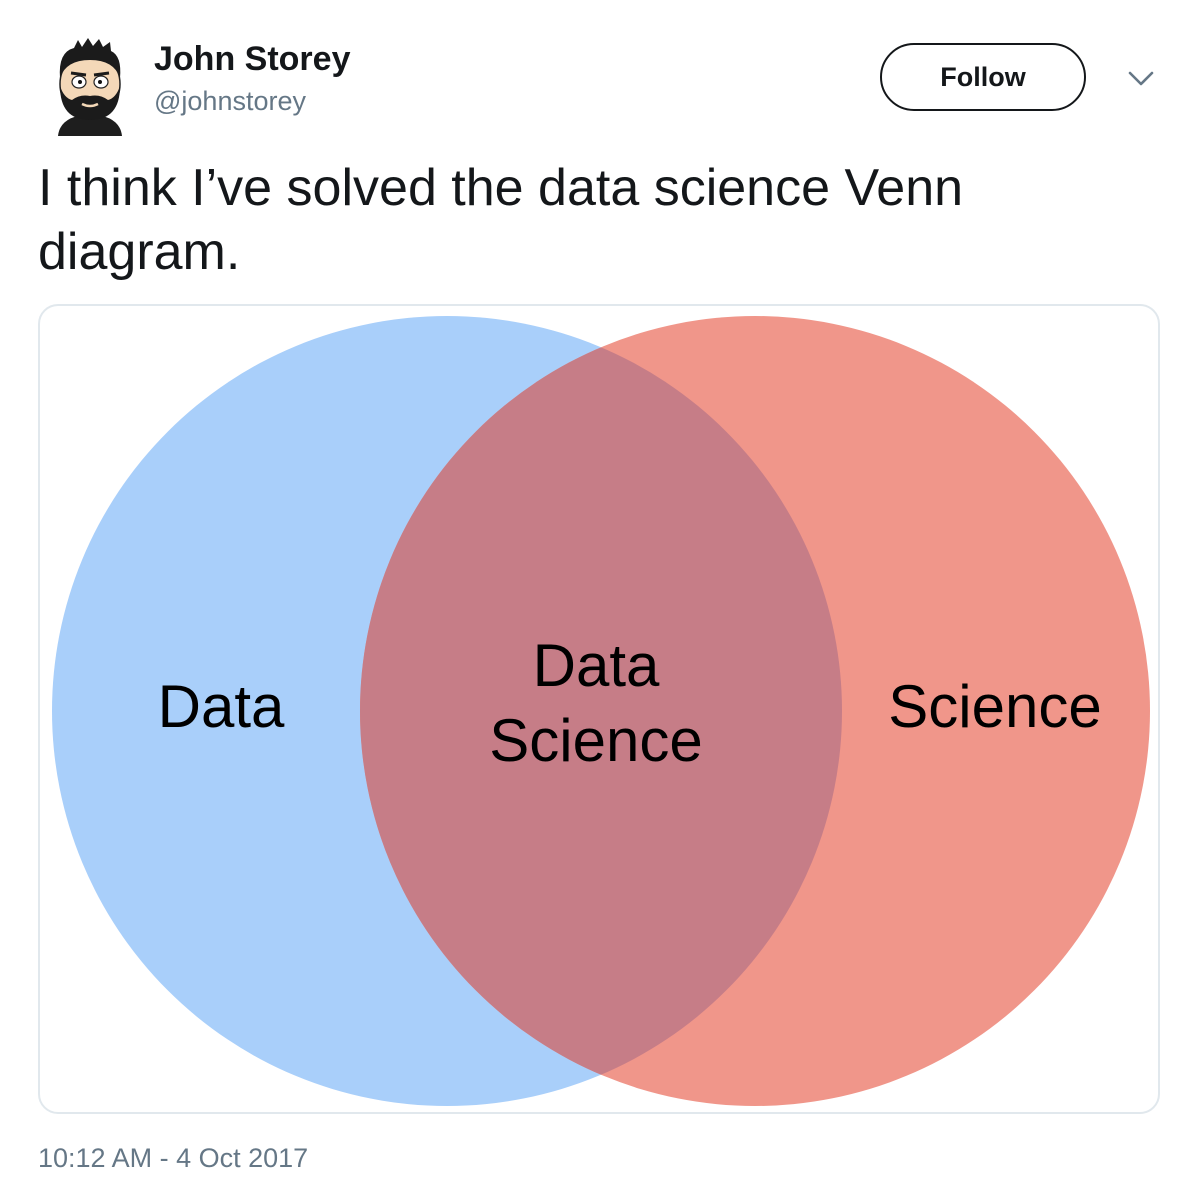  I want to click on chevron-down-icon, so click(1141, 78).